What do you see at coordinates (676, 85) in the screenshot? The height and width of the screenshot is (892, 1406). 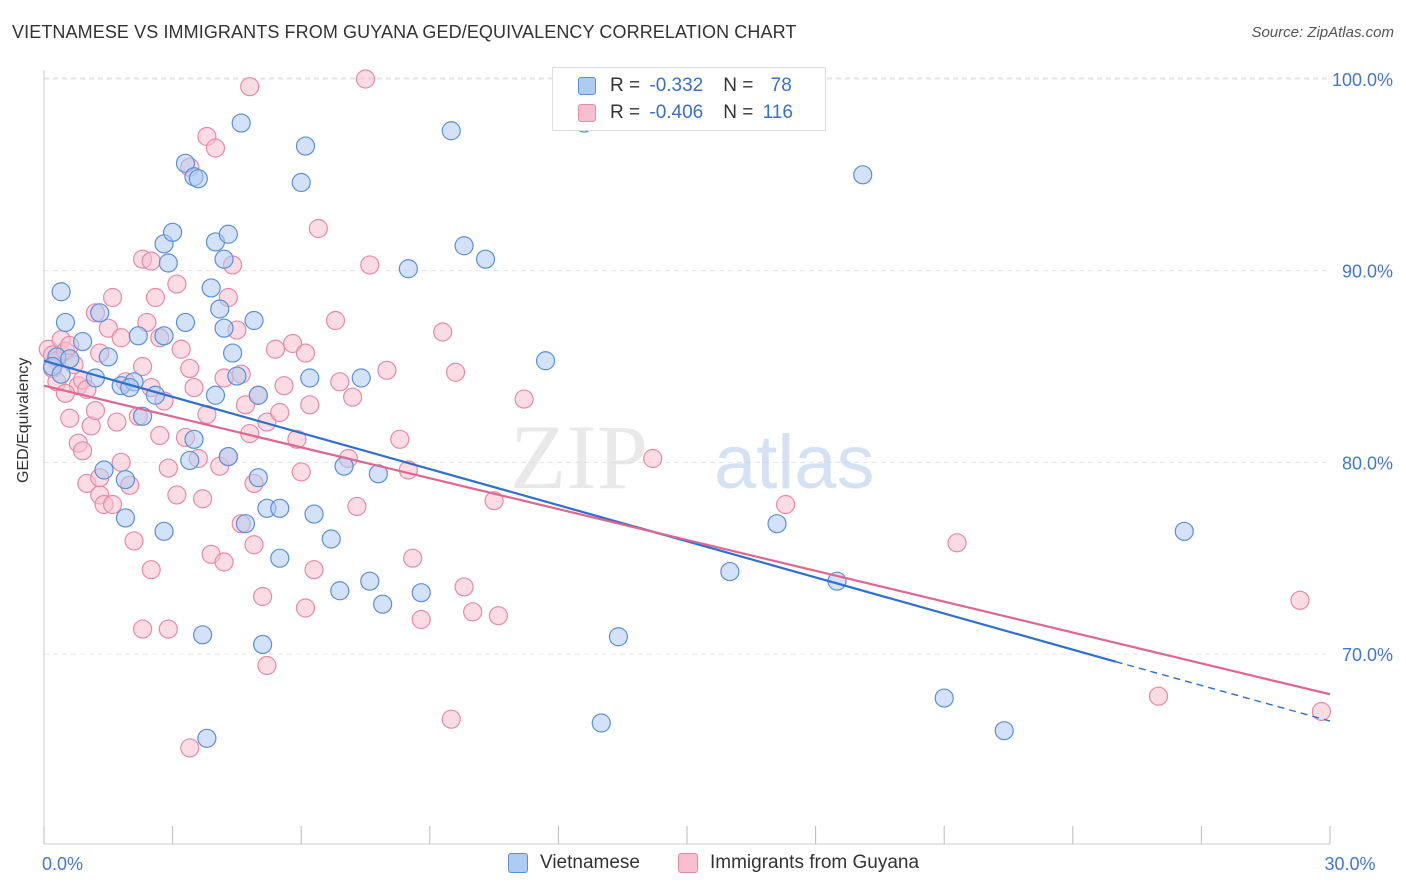 I see `legend-r-value: -0.332` at bounding box center [676, 85].